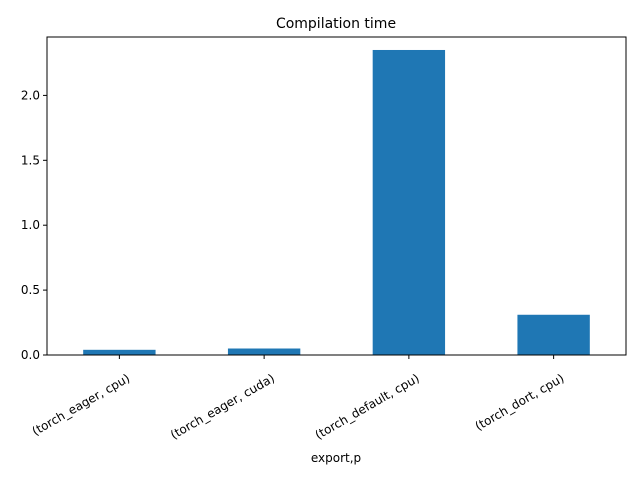 Image resolution: width=640 pixels, height=480 pixels. What do you see at coordinates (30, 290) in the screenshot?
I see `y-tick-label: 0.5` at bounding box center [30, 290].